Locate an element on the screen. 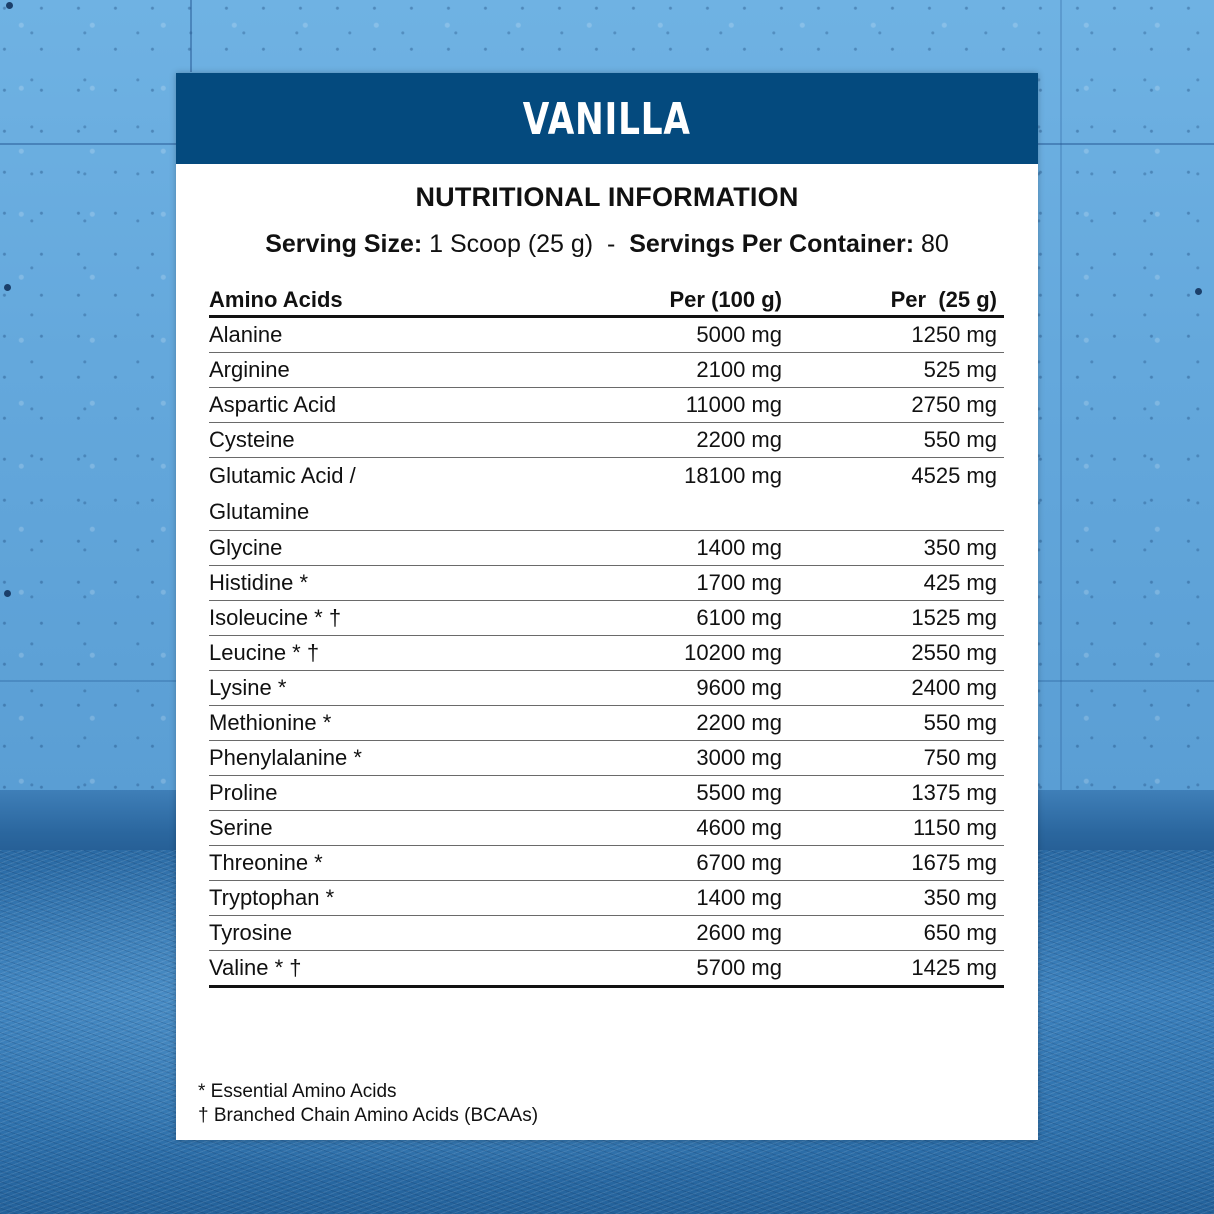 This screenshot has height=1214, width=1214. servings-per-container-value: 80 is located at coordinates (931, 244).